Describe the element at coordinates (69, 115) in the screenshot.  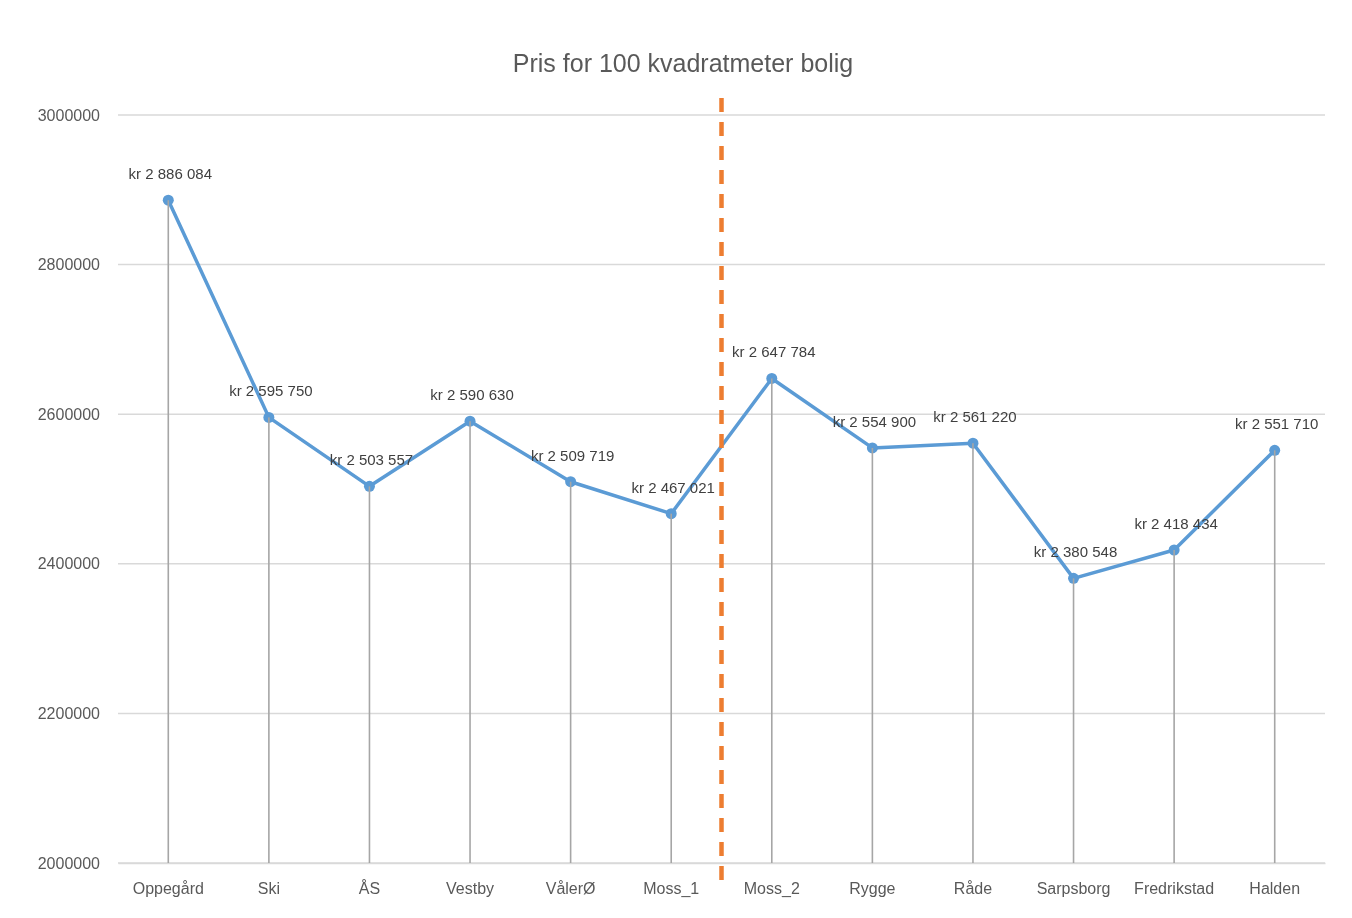
I see `y-tick-label: 3000000` at that location.